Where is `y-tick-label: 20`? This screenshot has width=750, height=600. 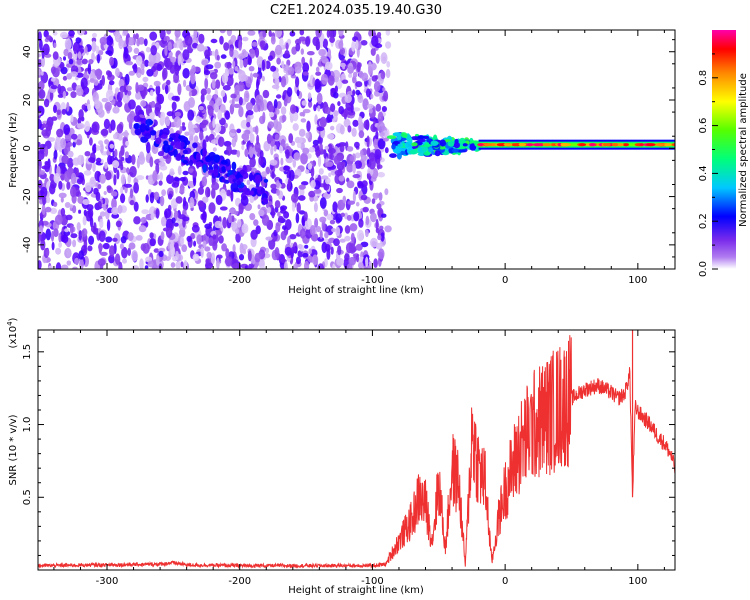 y-tick-label: 20 is located at coordinates (27, 100).